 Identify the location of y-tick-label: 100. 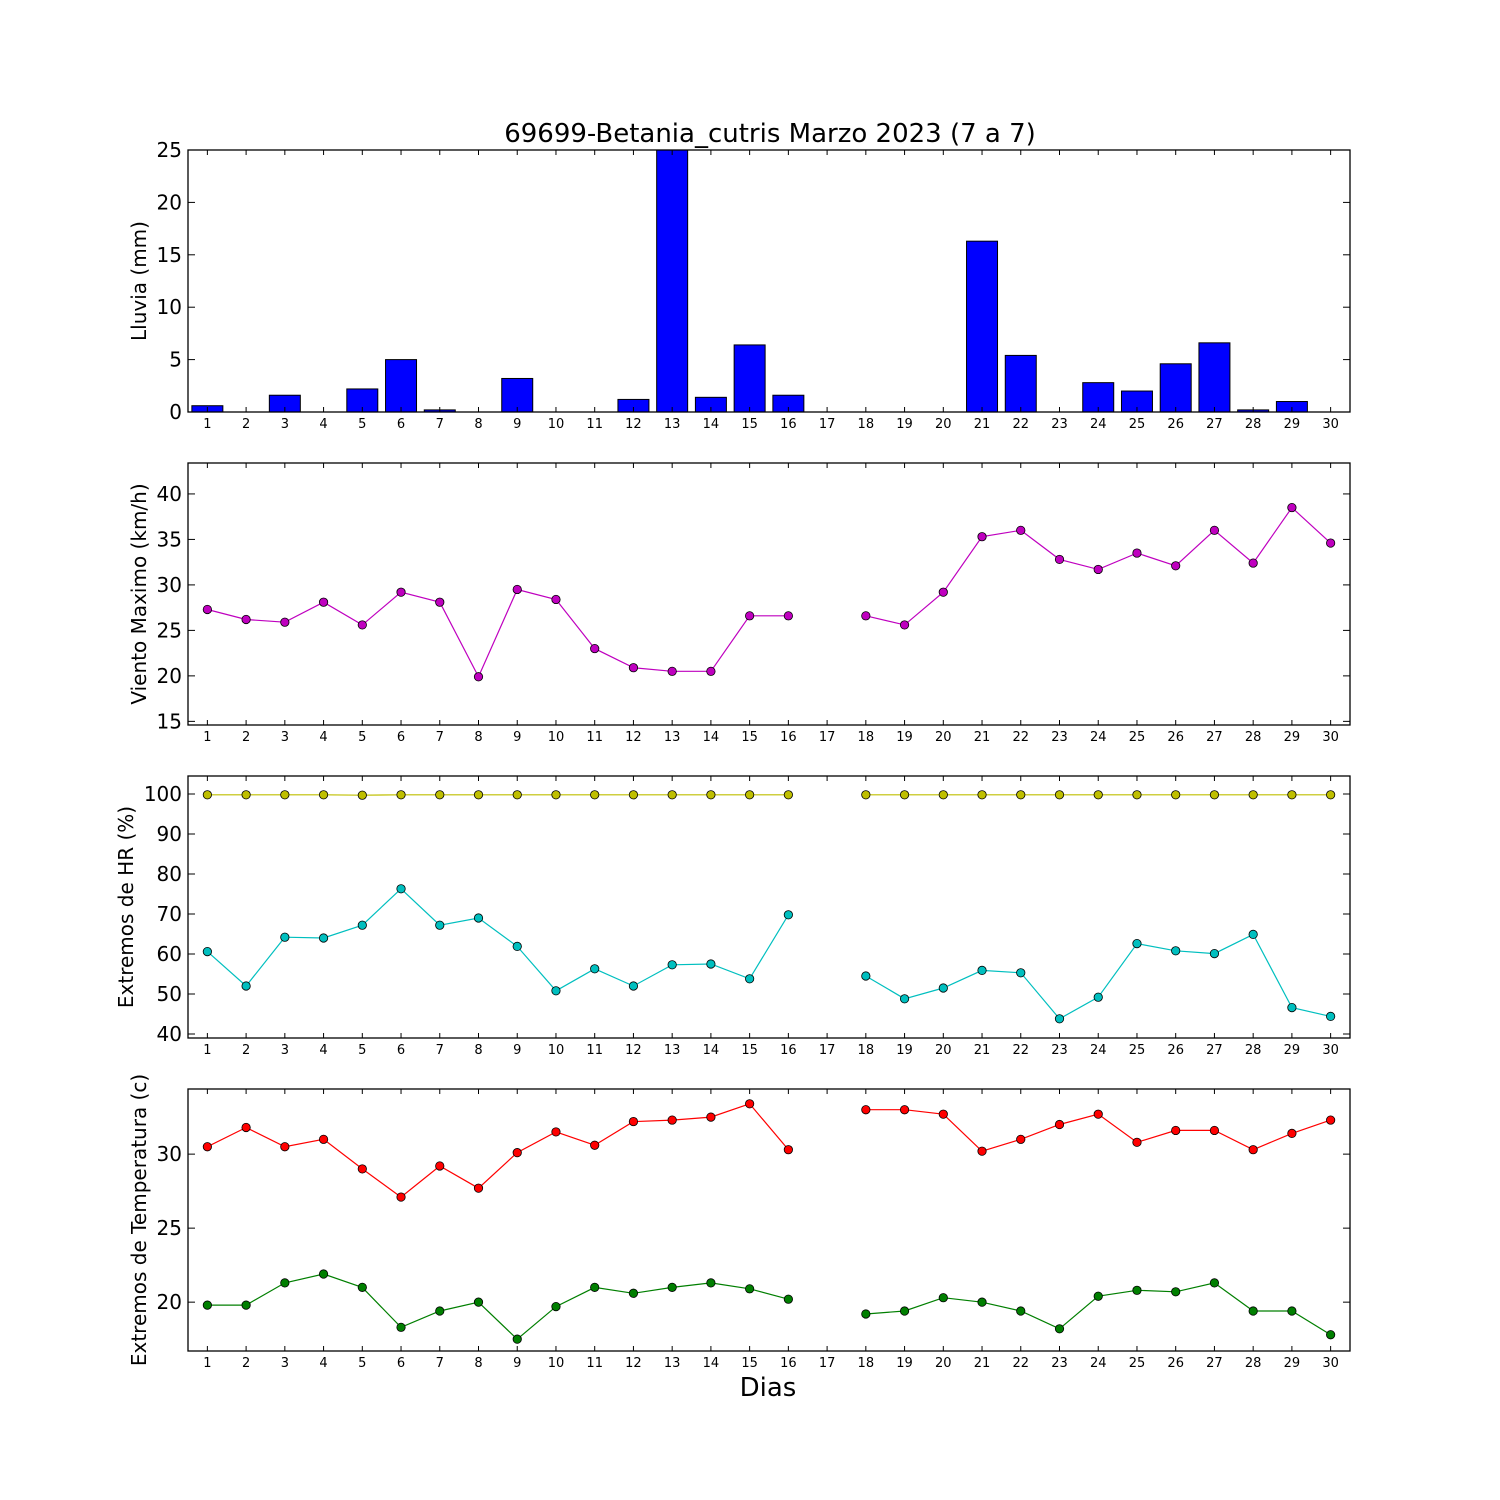
(163, 794).